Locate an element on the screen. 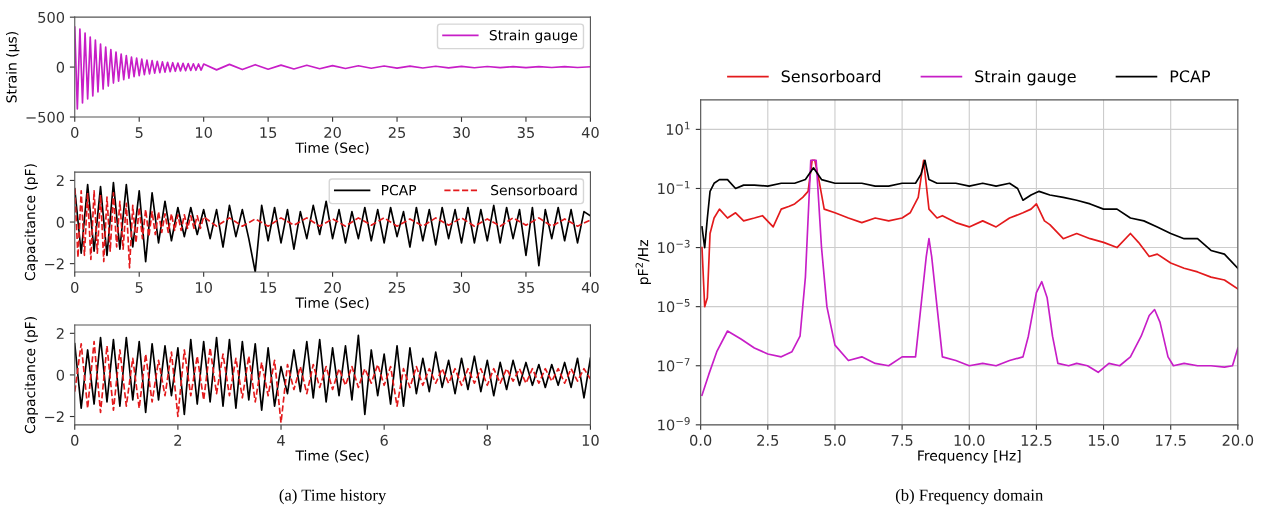 The image size is (1267, 520). x-tick-label: 2.5 is located at coordinates (768, 440).